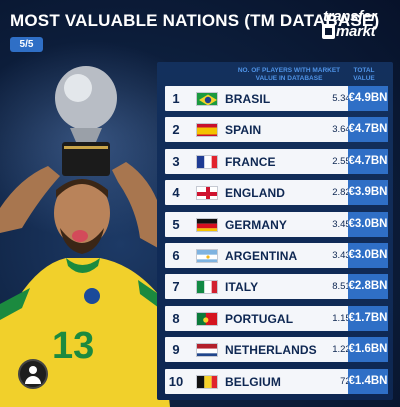 The height and width of the screenshot is (407, 400). What do you see at coordinates (344, 287) in the screenshot?
I see `player-count: 8.512` at bounding box center [344, 287].